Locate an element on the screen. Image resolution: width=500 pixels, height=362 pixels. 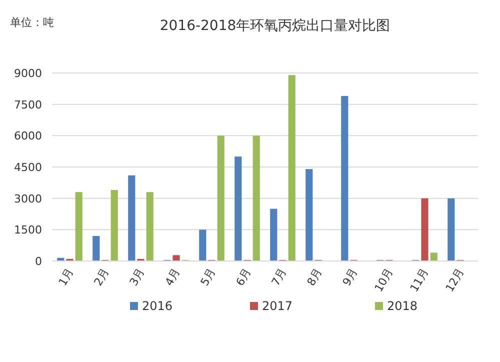
legend-label: 2018 is located at coordinates (402, 306).